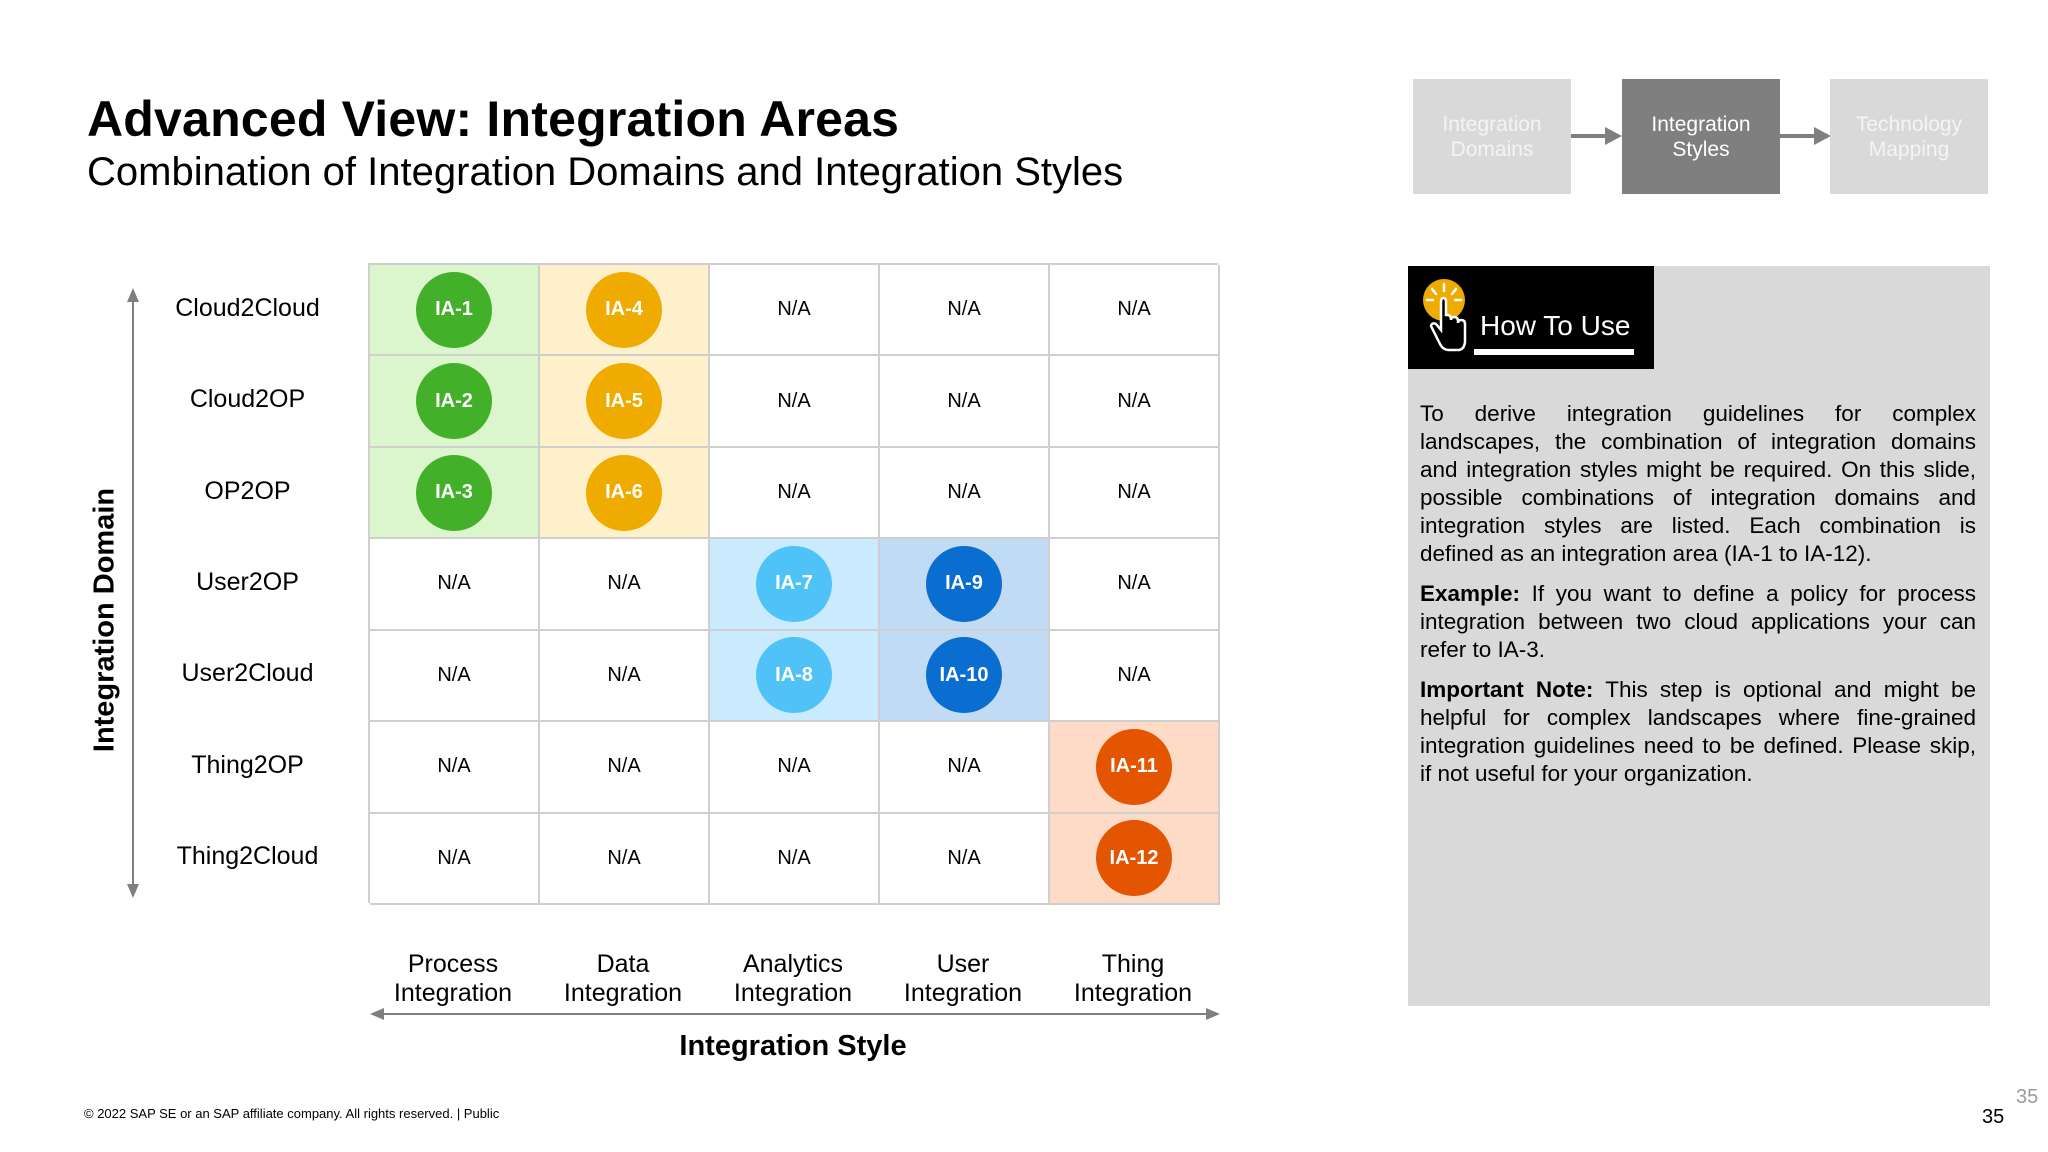  I want to click on row-label: User2Cloud, so click(247, 673).